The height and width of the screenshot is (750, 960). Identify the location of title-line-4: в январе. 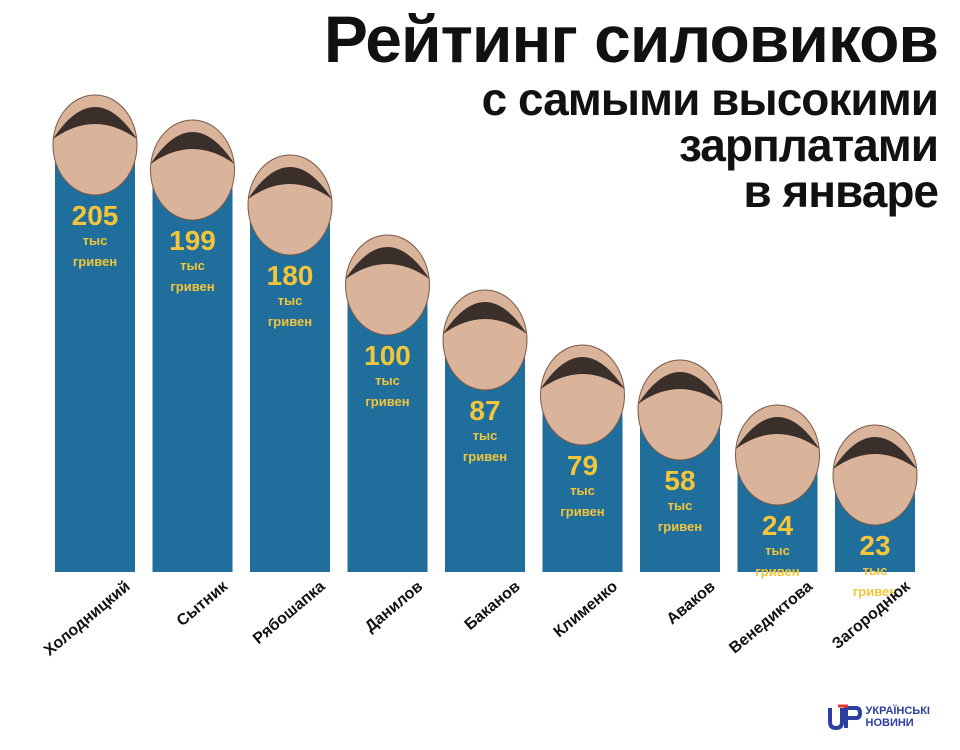
(841, 191).